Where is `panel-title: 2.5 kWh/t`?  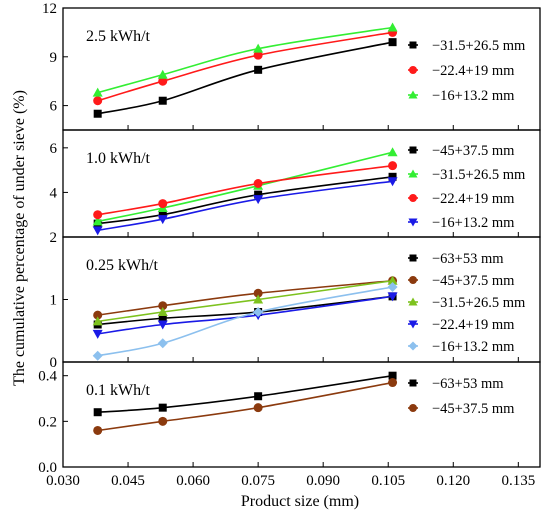
panel-title: 2.5 kWh/t is located at coordinates (118, 36).